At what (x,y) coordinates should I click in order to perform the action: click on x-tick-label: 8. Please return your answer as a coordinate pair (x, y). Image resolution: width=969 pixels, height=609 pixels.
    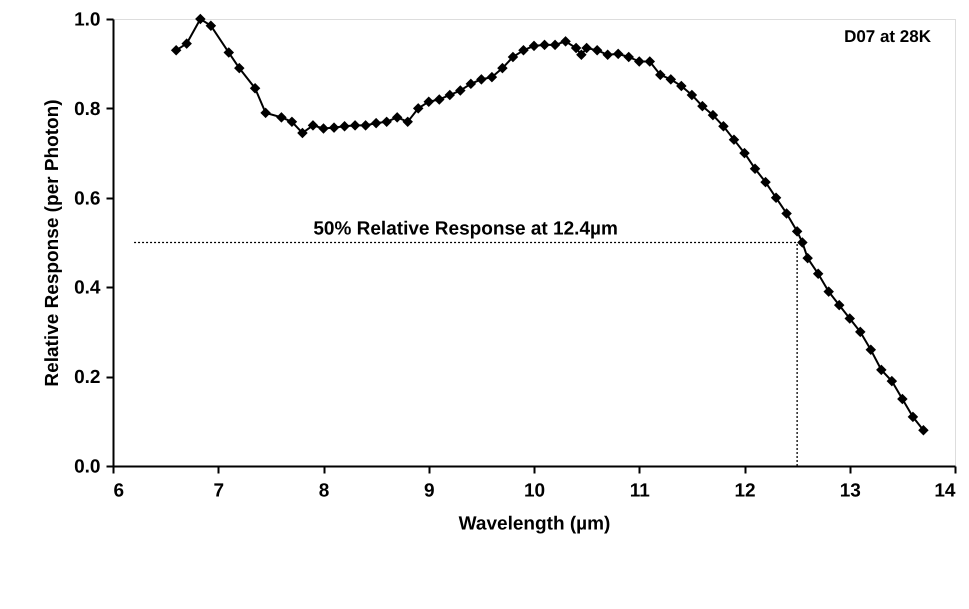
    Looking at the image, I should click on (324, 491).